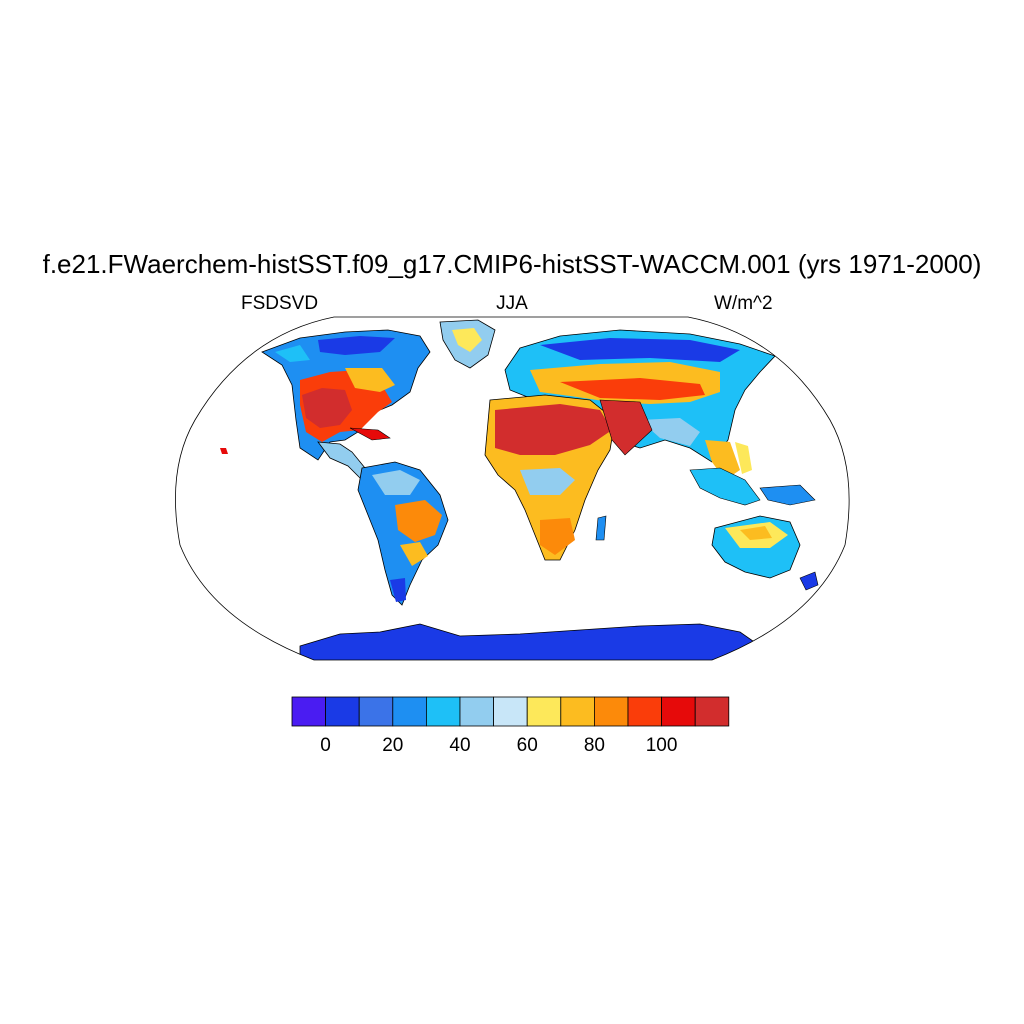  I want to click on colorbar-tick-label: 60, so click(527, 745).